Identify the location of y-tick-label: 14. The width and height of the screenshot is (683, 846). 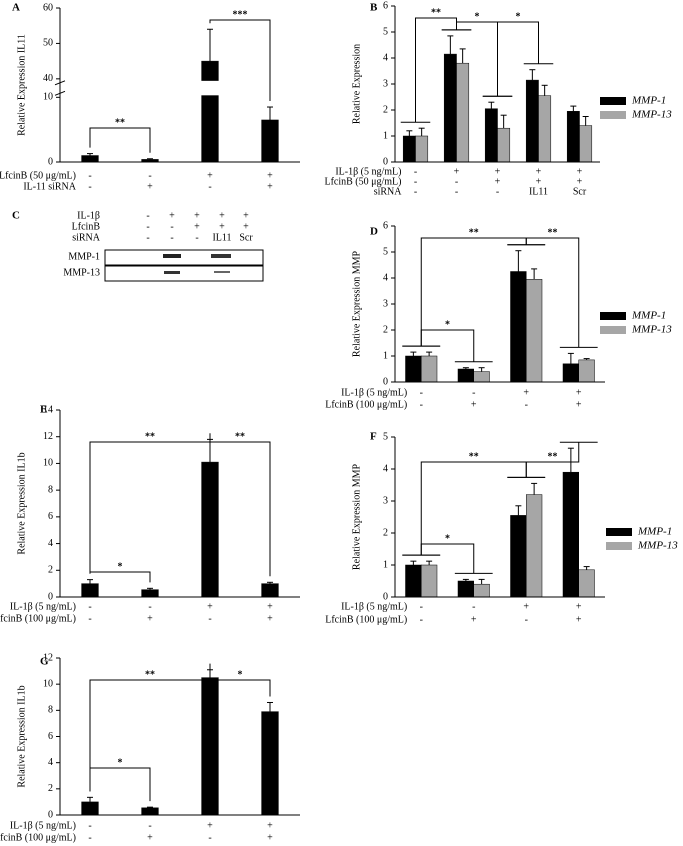
(48, 409).